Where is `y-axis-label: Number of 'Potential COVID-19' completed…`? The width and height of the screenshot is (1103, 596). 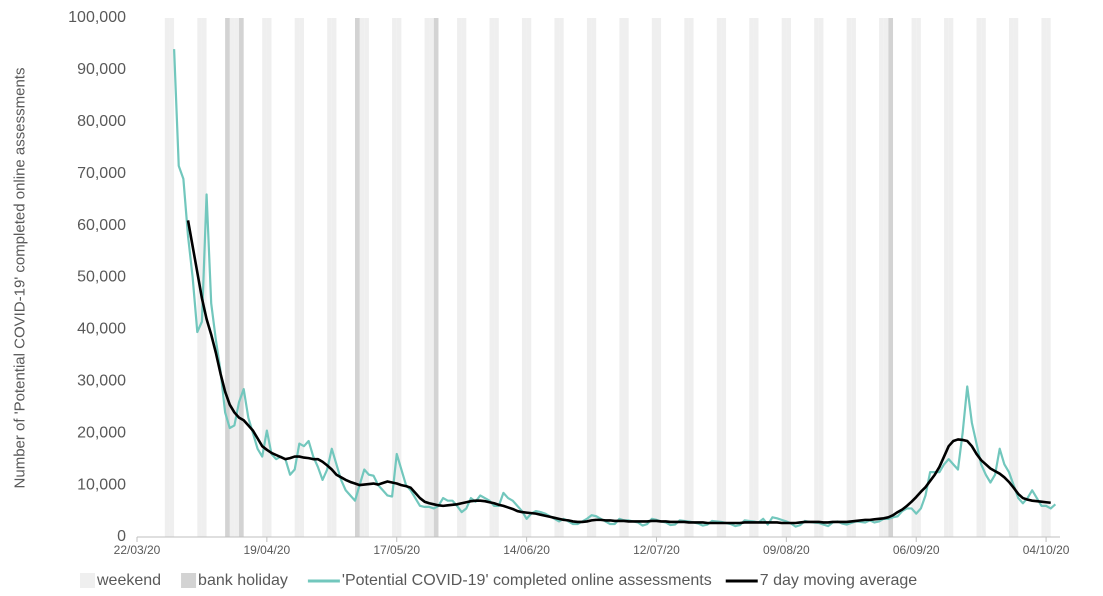 y-axis-label: Number of 'Potential COVID-19' completed… is located at coordinates (20, 278).